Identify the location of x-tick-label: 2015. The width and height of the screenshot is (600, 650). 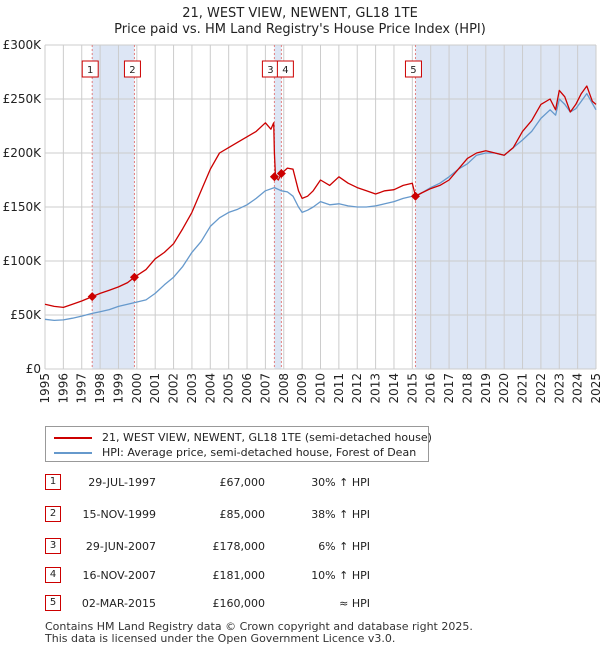
(412, 388).